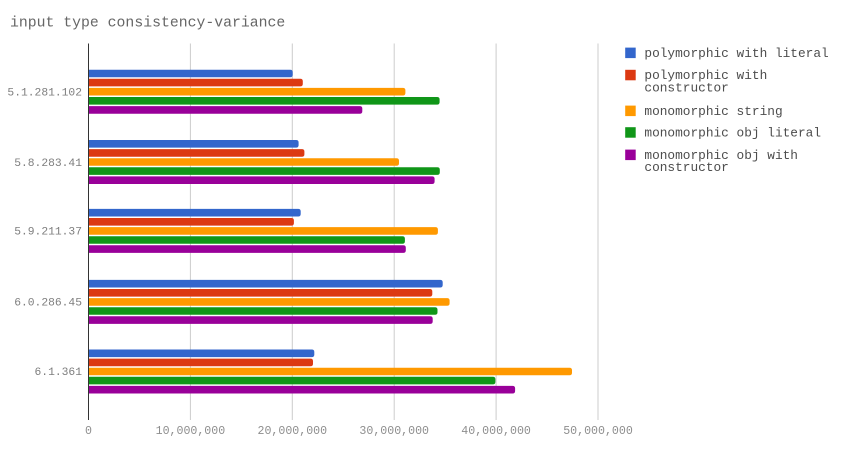  What do you see at coordinates (59, 373) in the screenshot?
I see `svg-text: 6.1.361` at bounding box center [59, 373].